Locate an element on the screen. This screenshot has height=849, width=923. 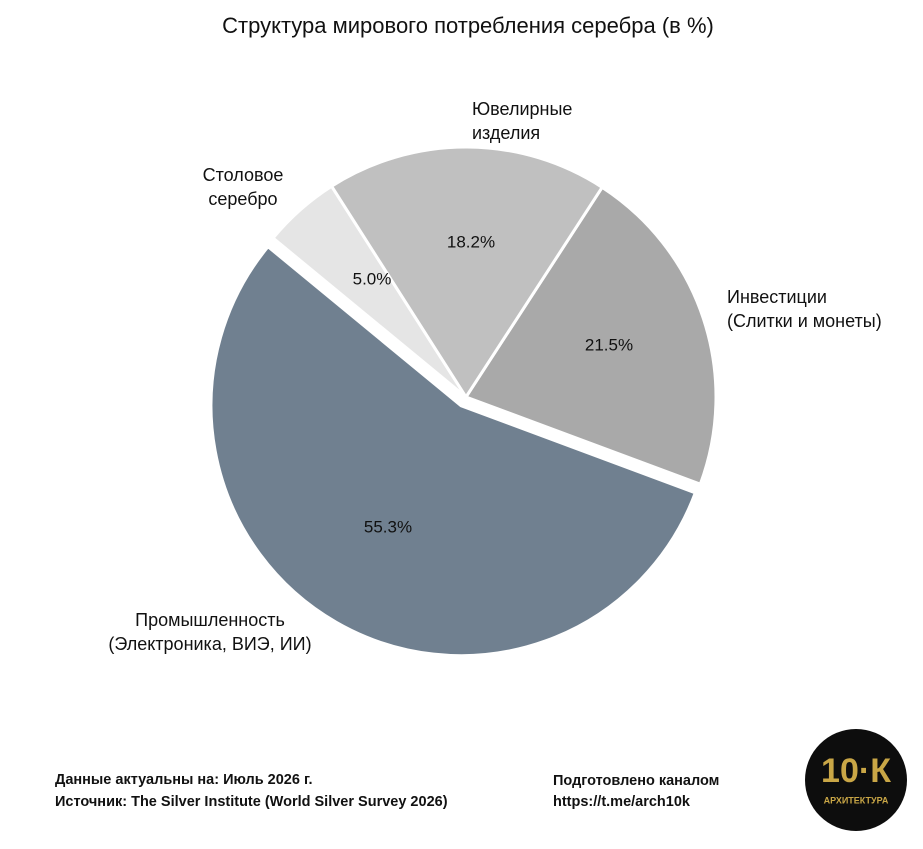
value-label: 21.5% is located at coordinates (609, 344).